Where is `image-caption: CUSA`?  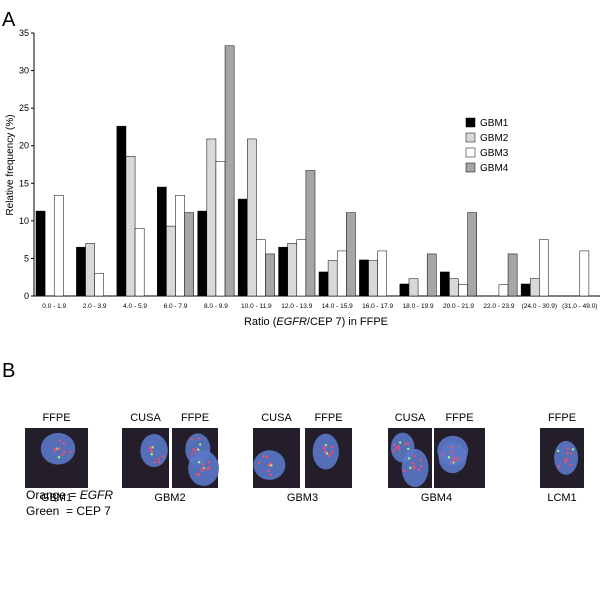 image-caption: CUSA is located at coordinates (276, 418).